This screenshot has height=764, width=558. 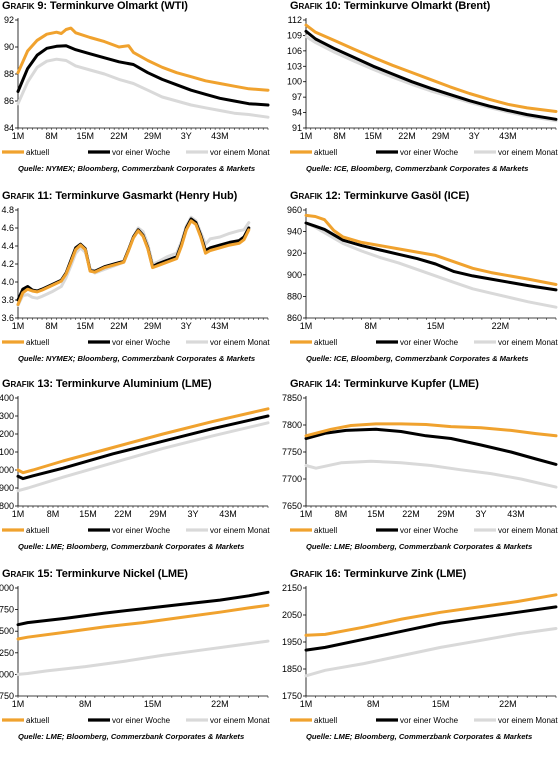 What do you see at coordinates (7, 300) in the screenshot?
I see `y-tick-label: 3.8` at bounding box center [7, 300].